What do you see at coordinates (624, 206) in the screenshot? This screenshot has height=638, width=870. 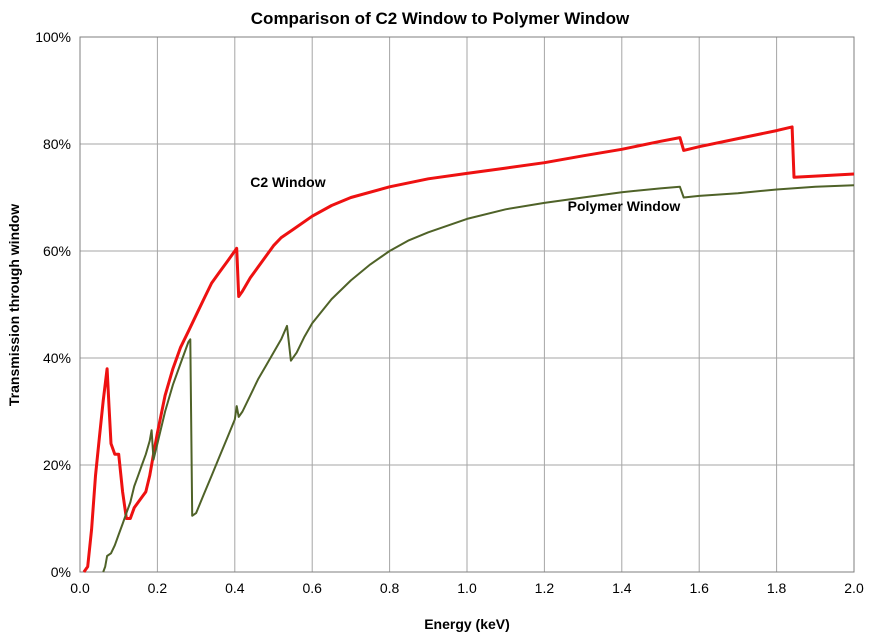 I see `series-label: Polymer Window` at bounding box center [624, 206].